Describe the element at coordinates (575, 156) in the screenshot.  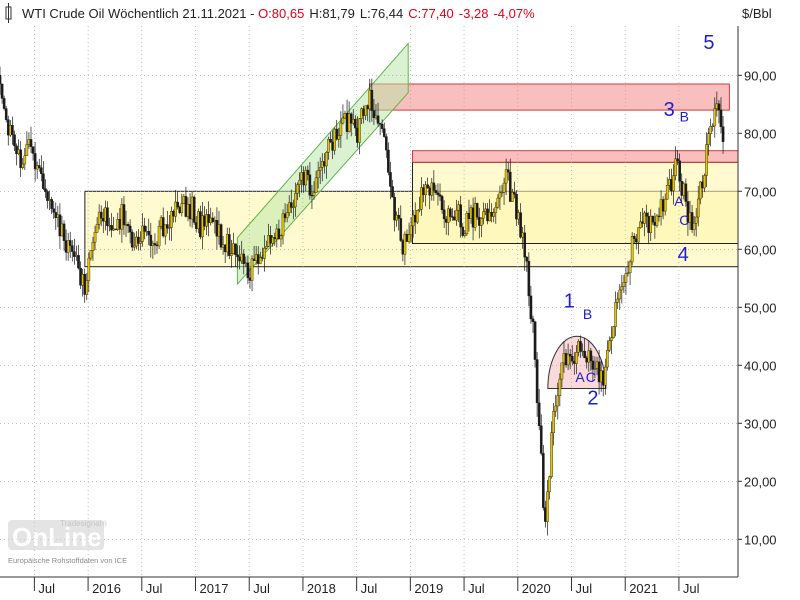
I see `resistance-zone` at that location.